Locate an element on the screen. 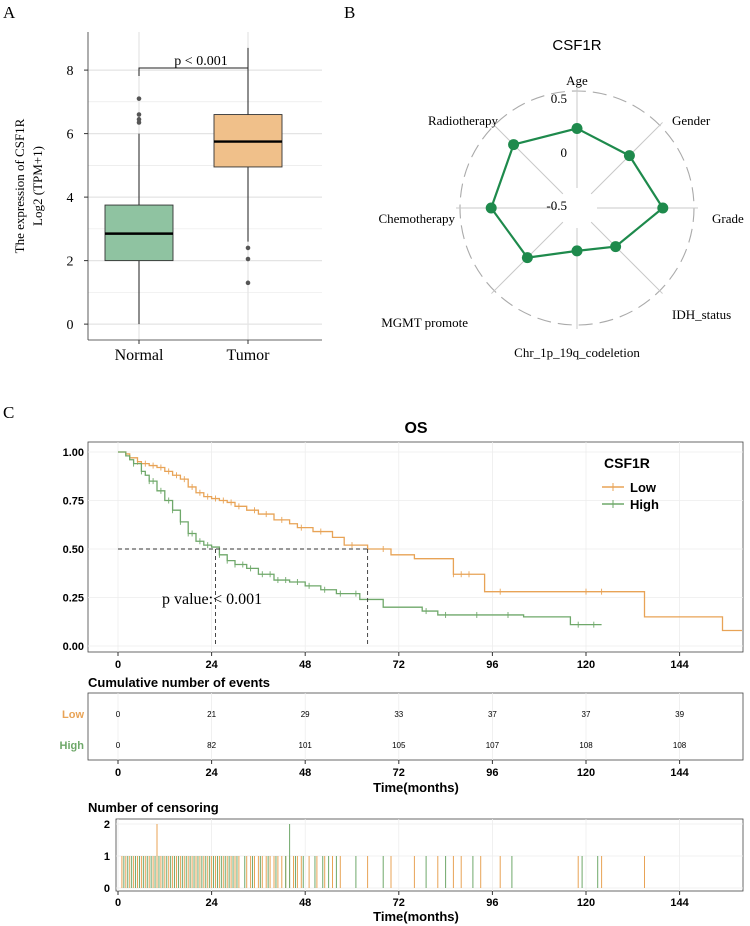 This screenshot has height=926, width=750. boxplot-x-labels: Normal Tumor is located at coordinates (205, 351).